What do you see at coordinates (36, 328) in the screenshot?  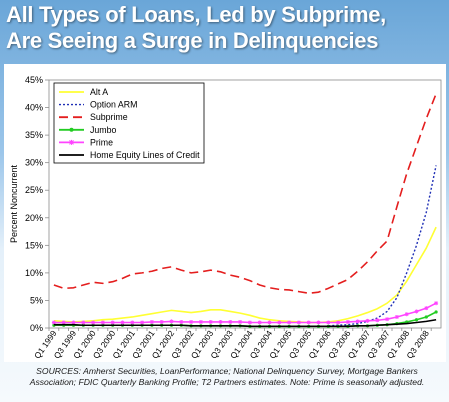 I see `y-tick-label: 0%` at bounding box center [36, 328].